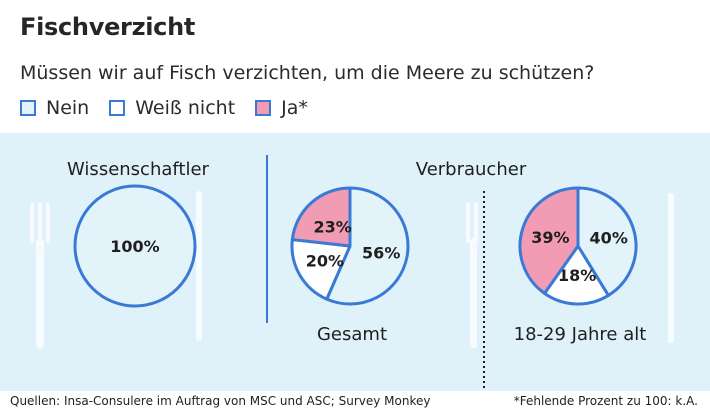 This screenshot has height=416, width=710. What do you see at coordinates (609, 237) in the screenshot?
I see `pie-label-18-29-jahre-alt-0: 40%` at bounding box center [609, 237].